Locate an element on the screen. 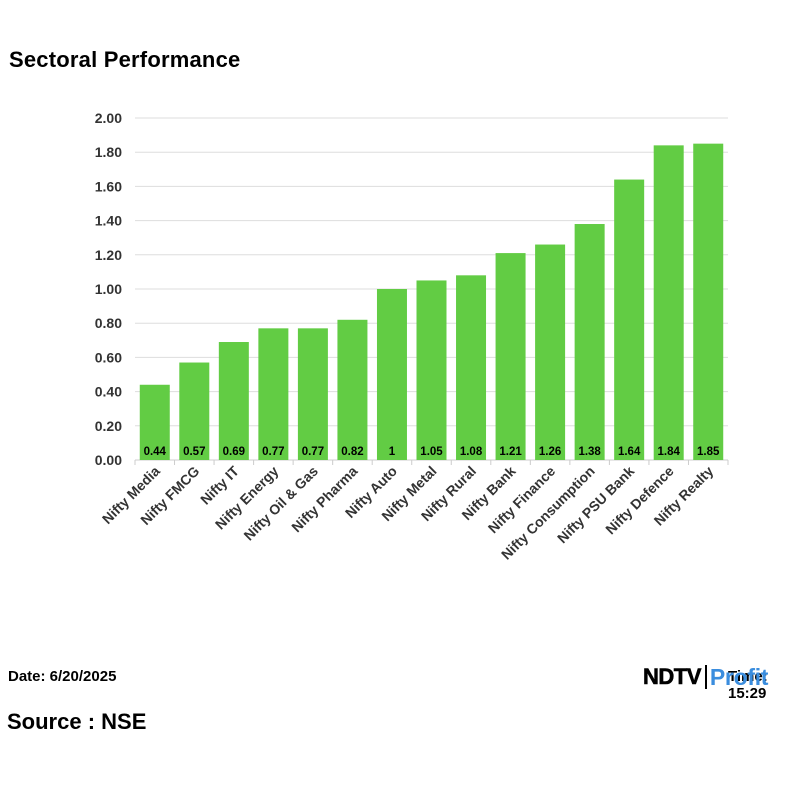 The width and height of the screenshot is (809, 809). y-tick-label: 1.40 is located at coordinates (108, 221).